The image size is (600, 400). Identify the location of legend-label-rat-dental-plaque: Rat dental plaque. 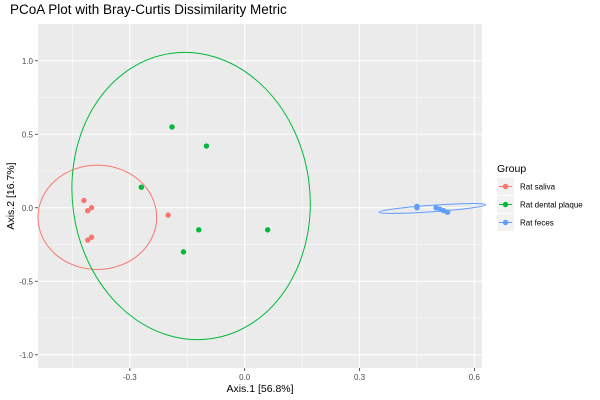
(551, 205).